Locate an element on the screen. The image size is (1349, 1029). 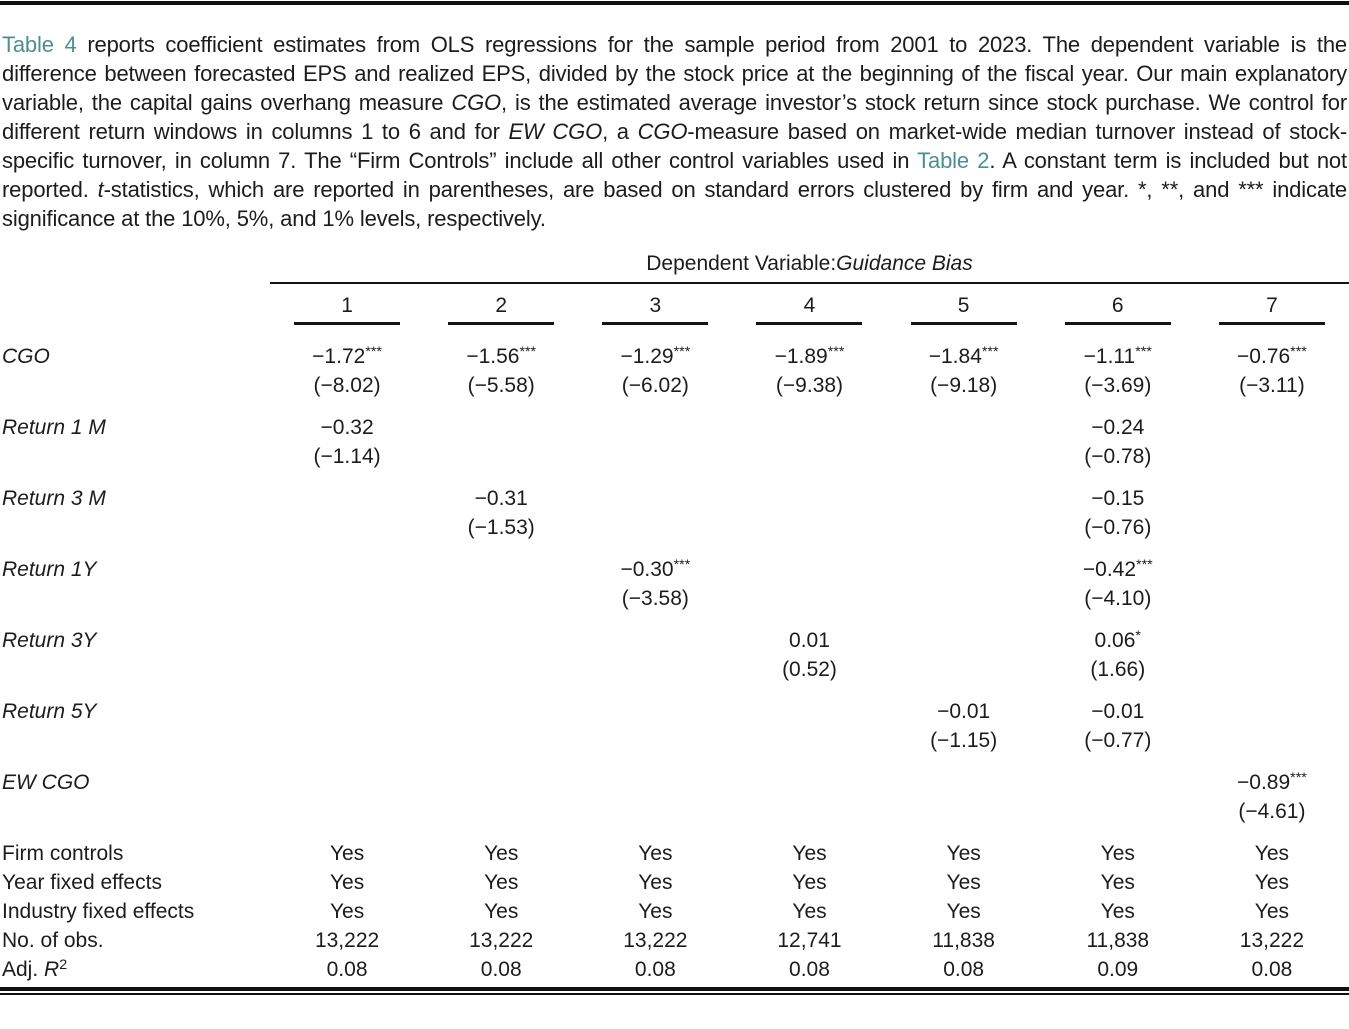
estimate: −0.24 is located at coordinates (1118, 427).